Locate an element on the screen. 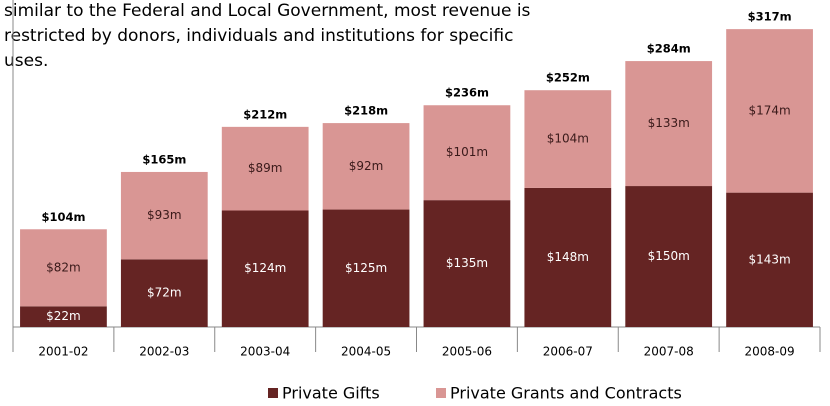 This screenshot has height=406, width=830. value-label: $135m is located at coordinates (467, 263).